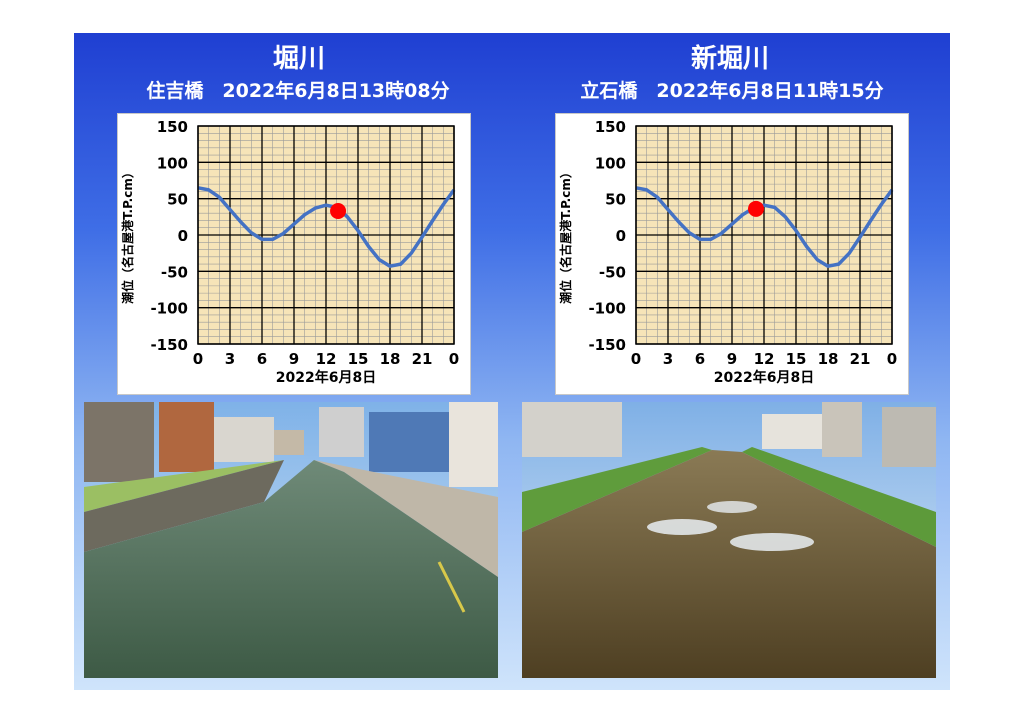 Image resolution: width=1024 pixels, height=724 pixels. Describe the element at coordinates (294, 359) in the screenshot. I see `left-x-tick-label: 9` at that location.